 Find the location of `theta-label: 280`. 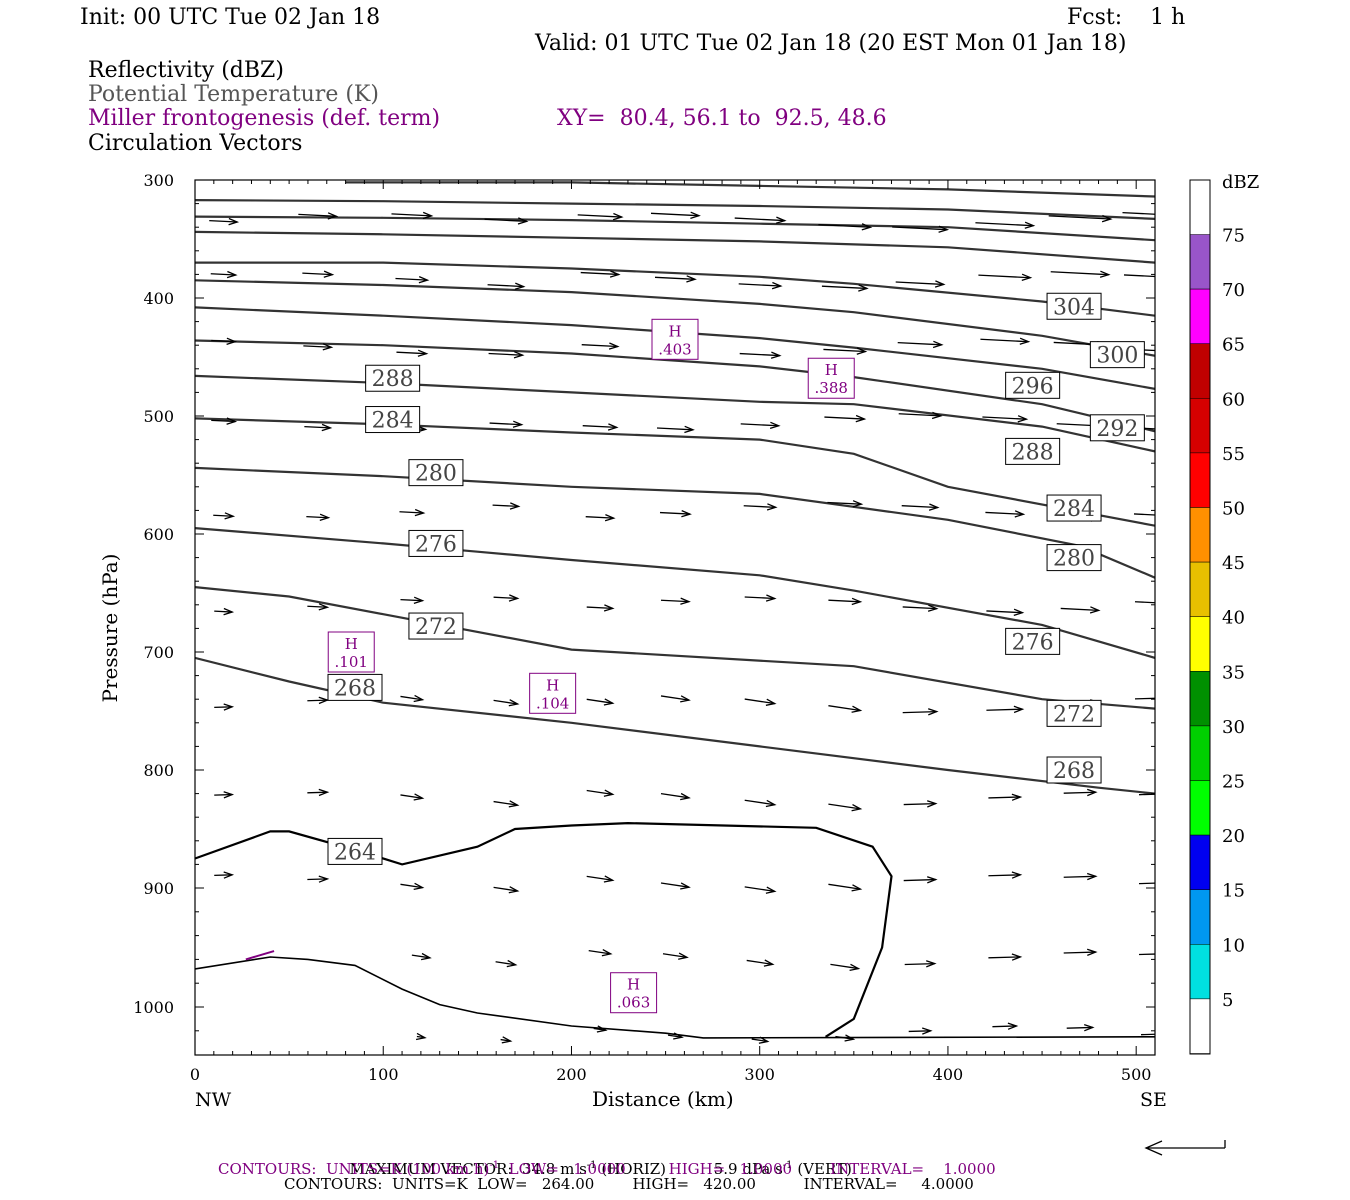

theta-label: 280 is located at coordinates (436, 473).